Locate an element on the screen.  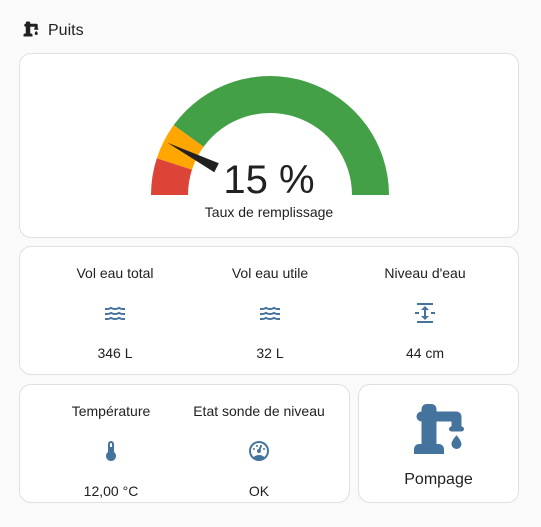
entity-name: Température is located at coordinates (111, 411).